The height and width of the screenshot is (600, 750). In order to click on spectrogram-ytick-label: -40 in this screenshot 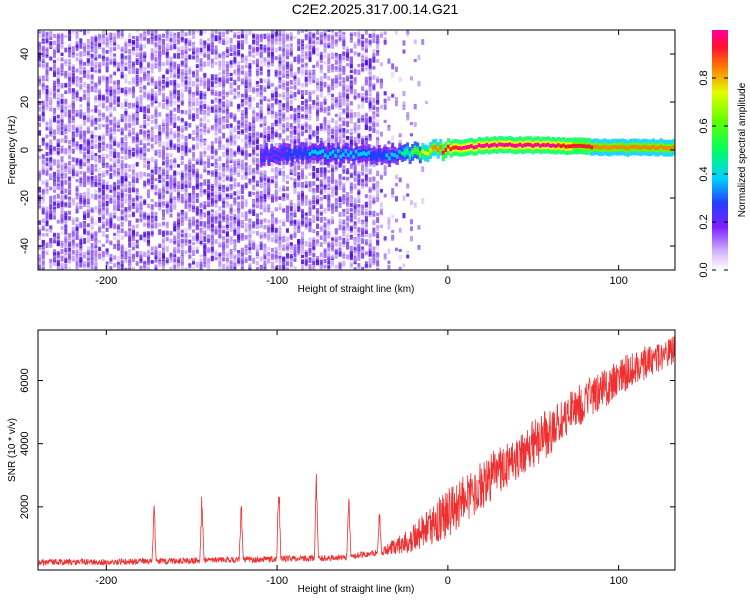, I will do `click(25, 246)`.